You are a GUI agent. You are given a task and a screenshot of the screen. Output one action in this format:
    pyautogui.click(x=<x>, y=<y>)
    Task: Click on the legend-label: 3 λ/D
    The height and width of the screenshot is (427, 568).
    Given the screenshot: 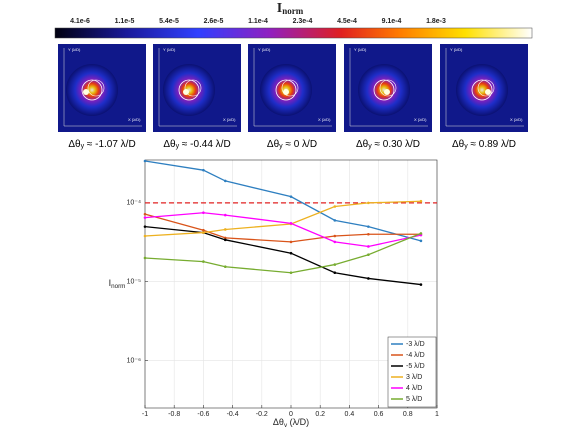 What is the action you would take?
    pyautogui.click(x=414, y=377)
    